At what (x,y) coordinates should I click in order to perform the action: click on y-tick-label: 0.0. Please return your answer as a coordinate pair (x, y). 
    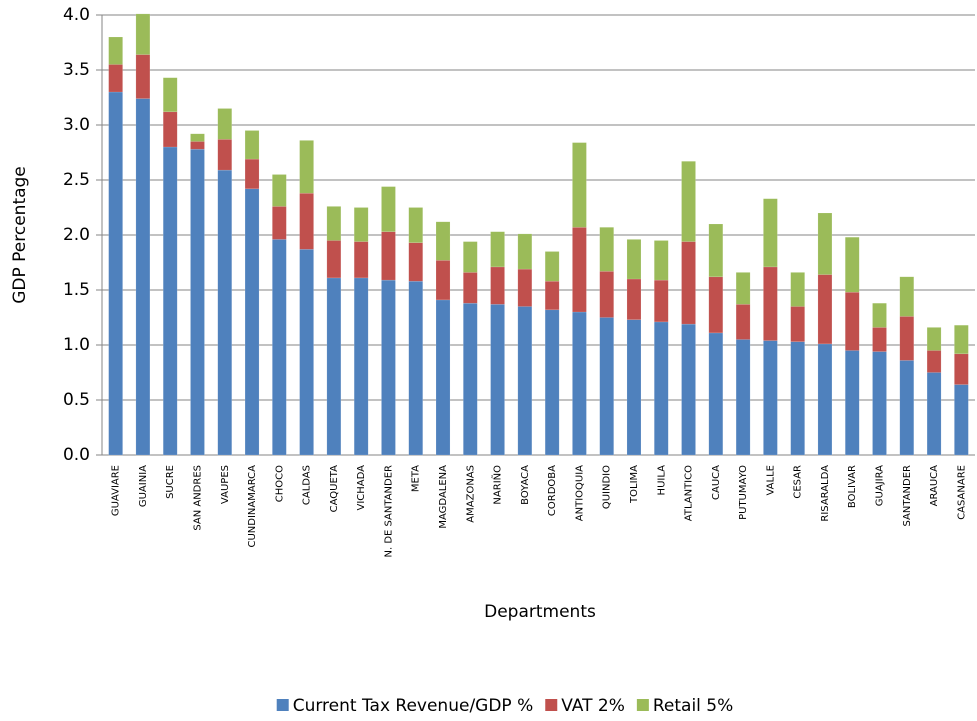
    Looking at the image, I should click on (76, 455).